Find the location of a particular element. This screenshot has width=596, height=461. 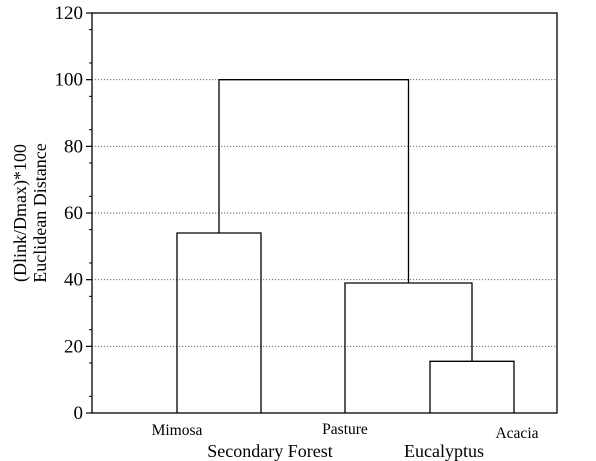

y-tick-label-40: 40 is located at coordinates (73, 280).